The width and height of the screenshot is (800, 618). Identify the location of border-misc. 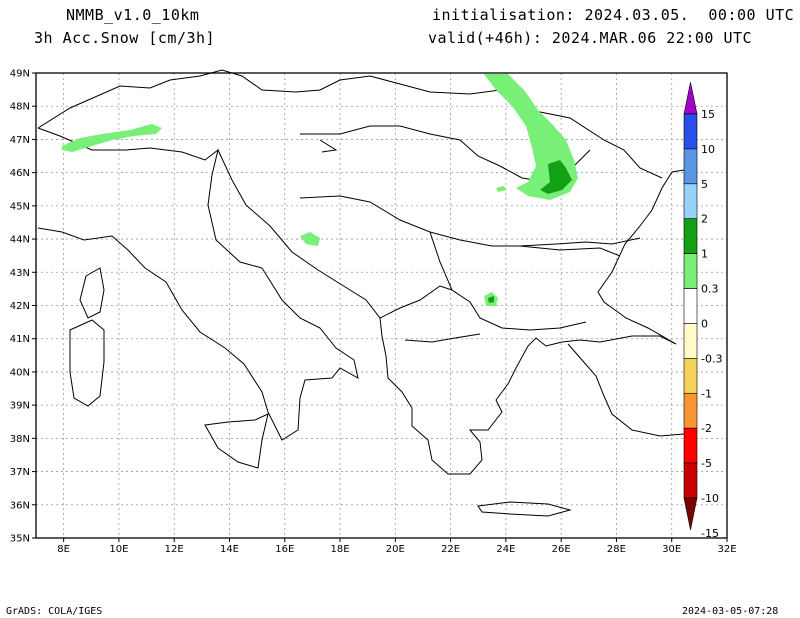
(430, 314).